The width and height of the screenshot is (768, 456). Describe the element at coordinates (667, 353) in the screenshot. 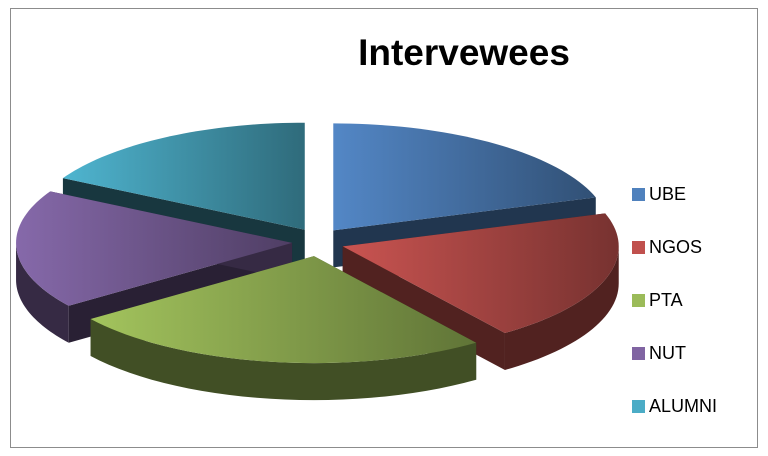

I see `legend-label: NUT` at that location.